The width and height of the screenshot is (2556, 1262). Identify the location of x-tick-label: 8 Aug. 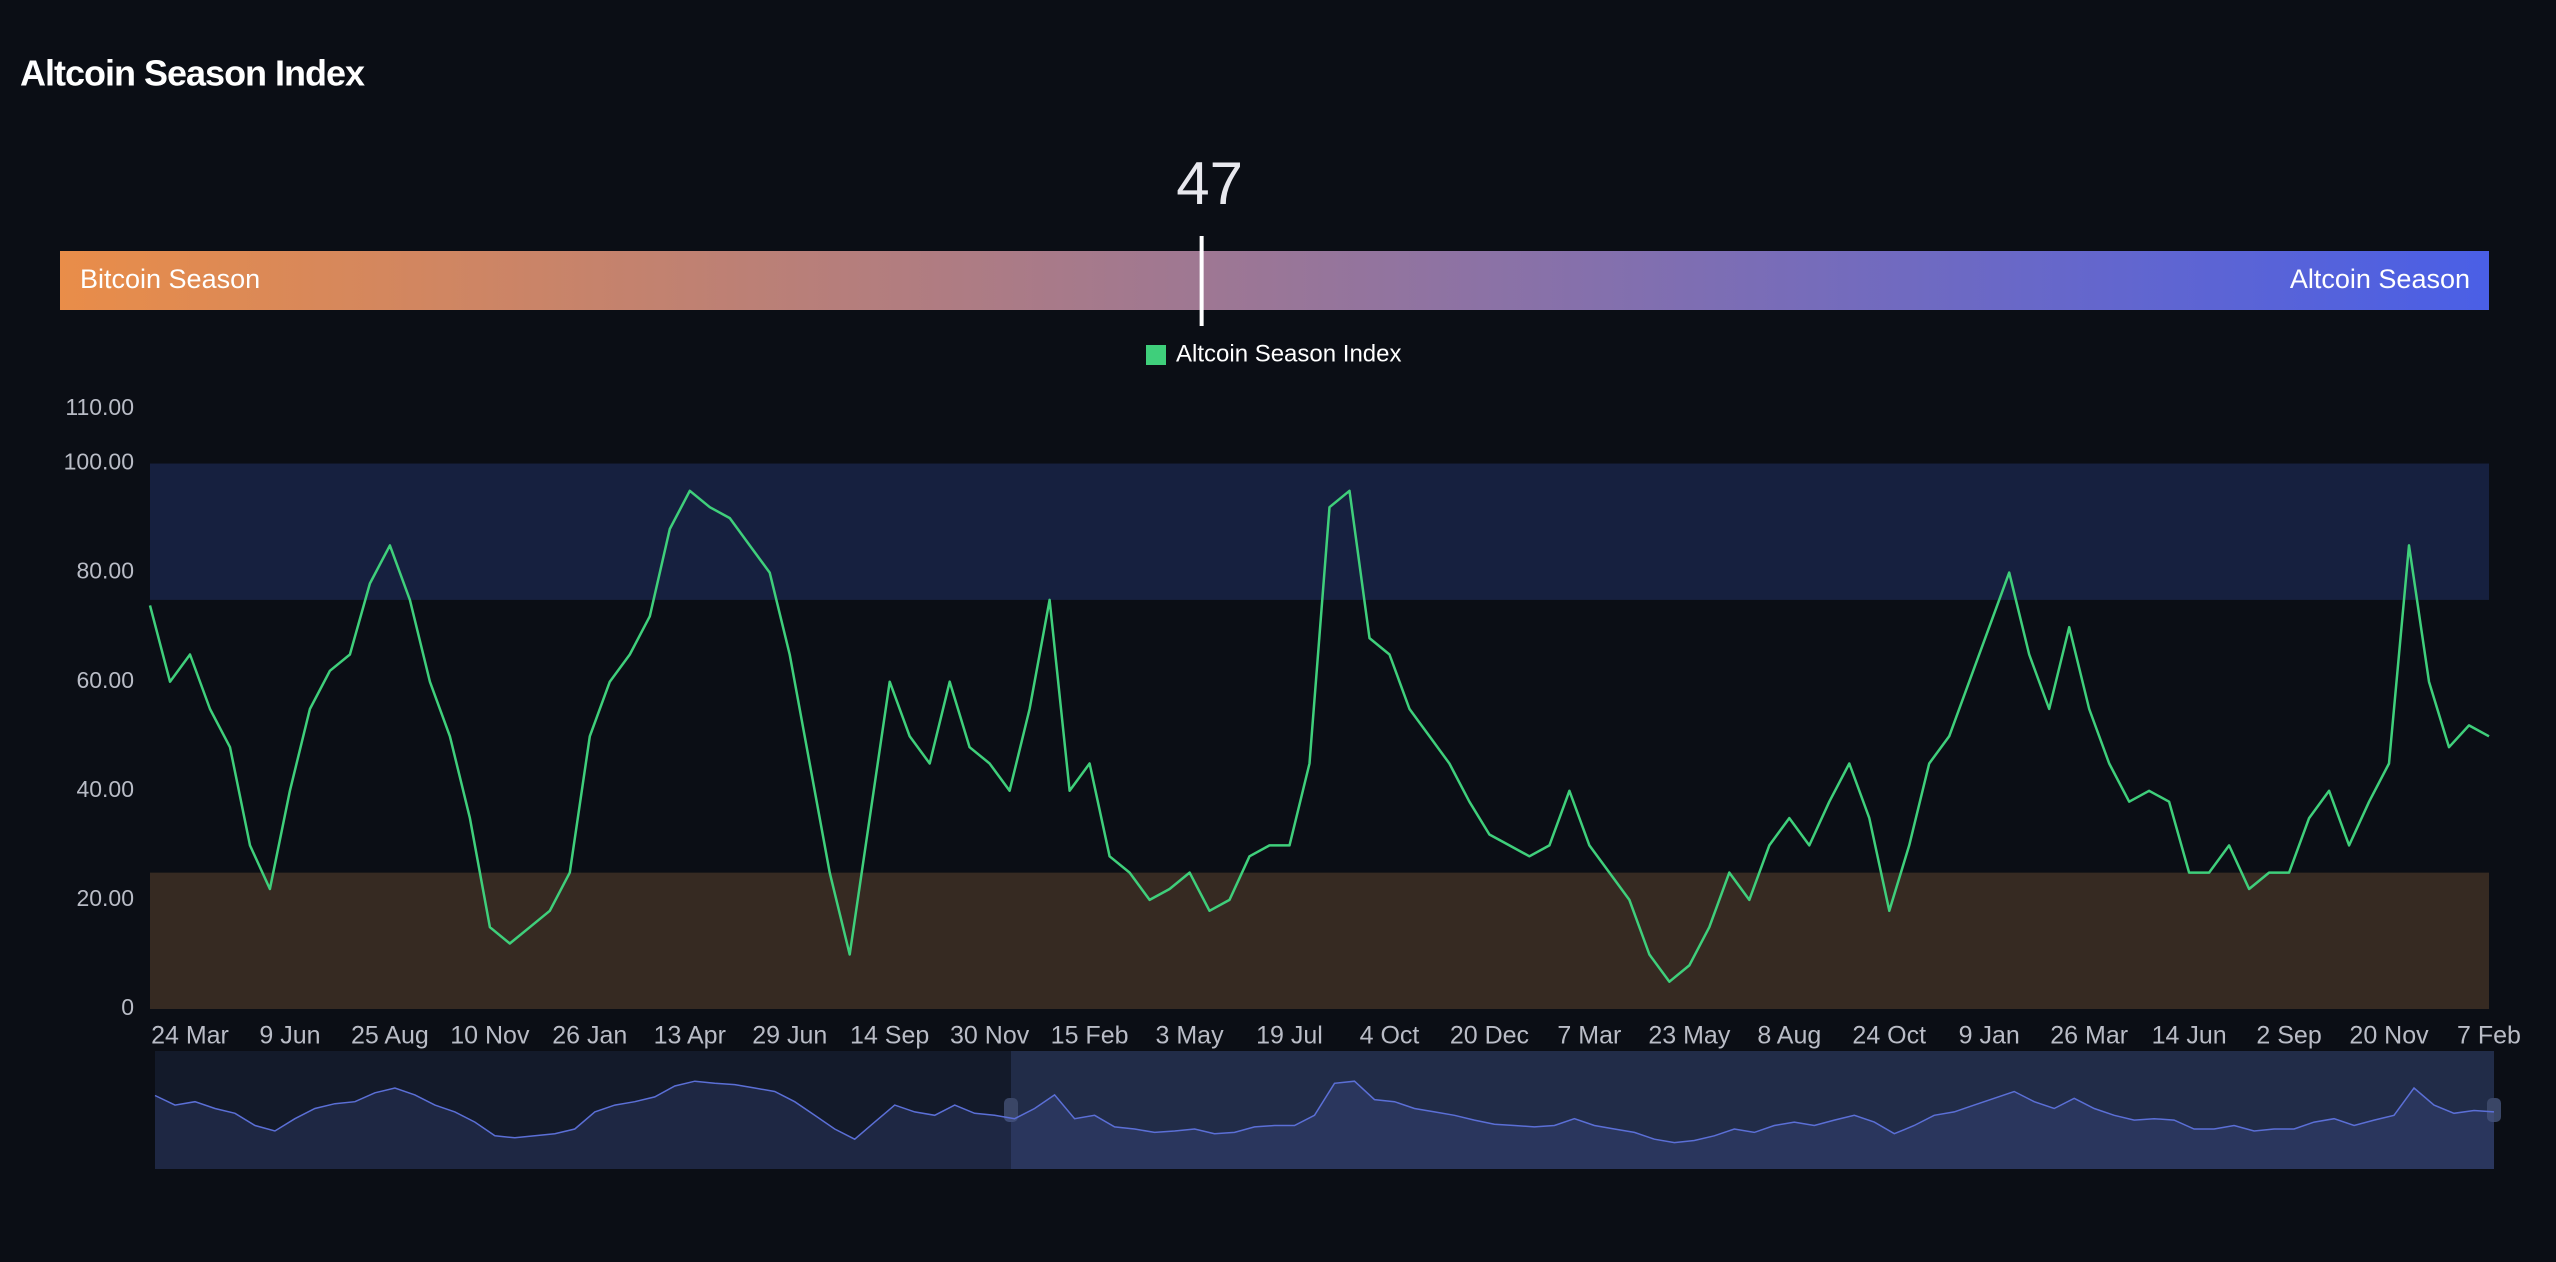
(1789, 1036).